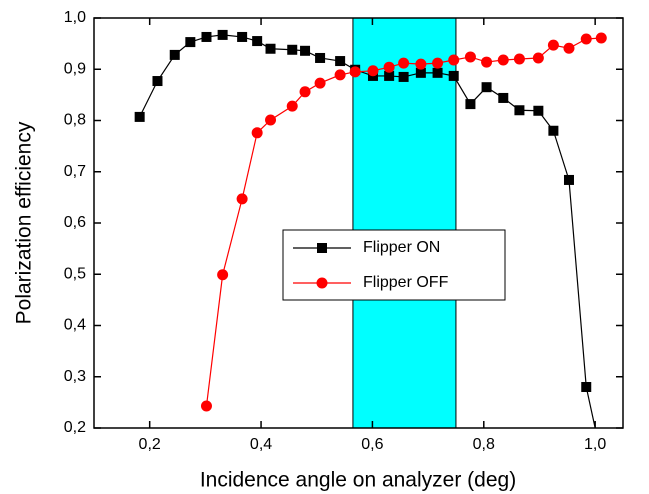 This screenshot has height=494, width=649. Describe the element at coordinates (75, 325) in the screenshot. I see `y-tick-label: 0,4` at that location.